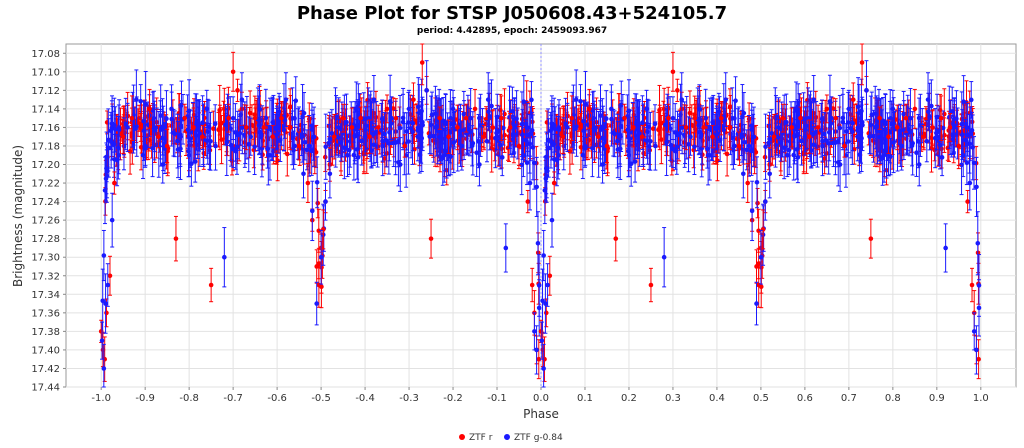 Image resolution: width=1024 pixels, height=448 pixels. What do you see at coordinates (321, 398) in the screenshot?
I see `x-tick-label: -0.5` at bounding box center [321, 398].